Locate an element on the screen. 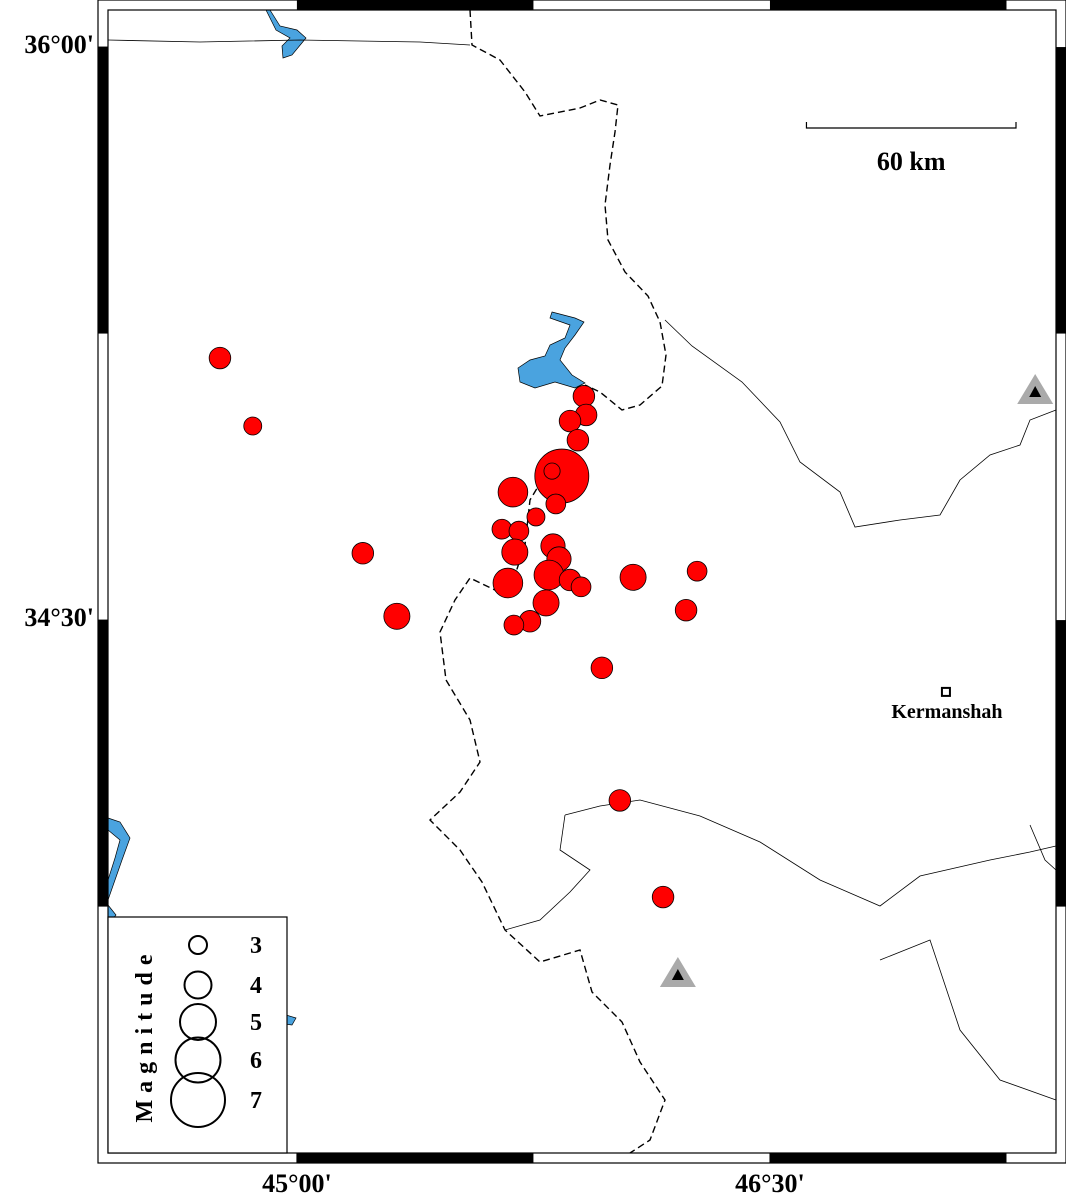  city-label: Kermanshah is located at coordinates (946, 712).